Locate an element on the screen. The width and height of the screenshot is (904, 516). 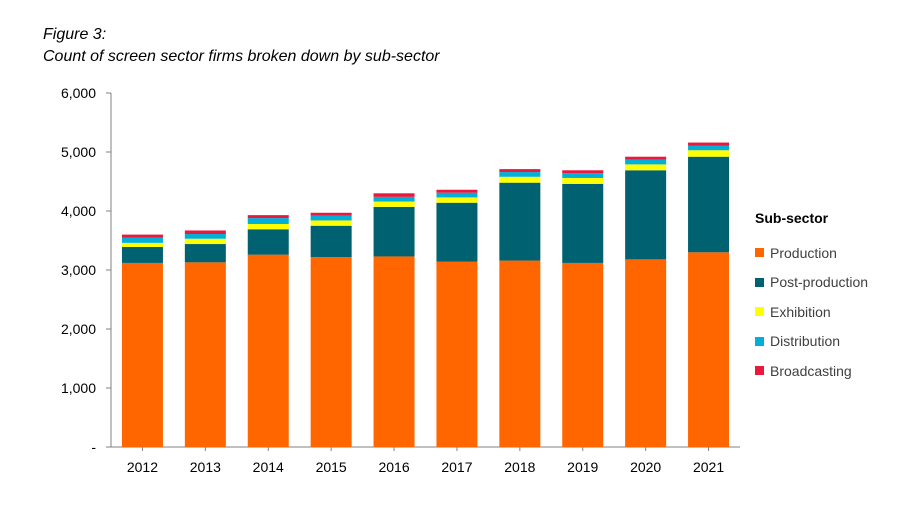
legend-label: Broadcasting is located at coordinates (811, 370).